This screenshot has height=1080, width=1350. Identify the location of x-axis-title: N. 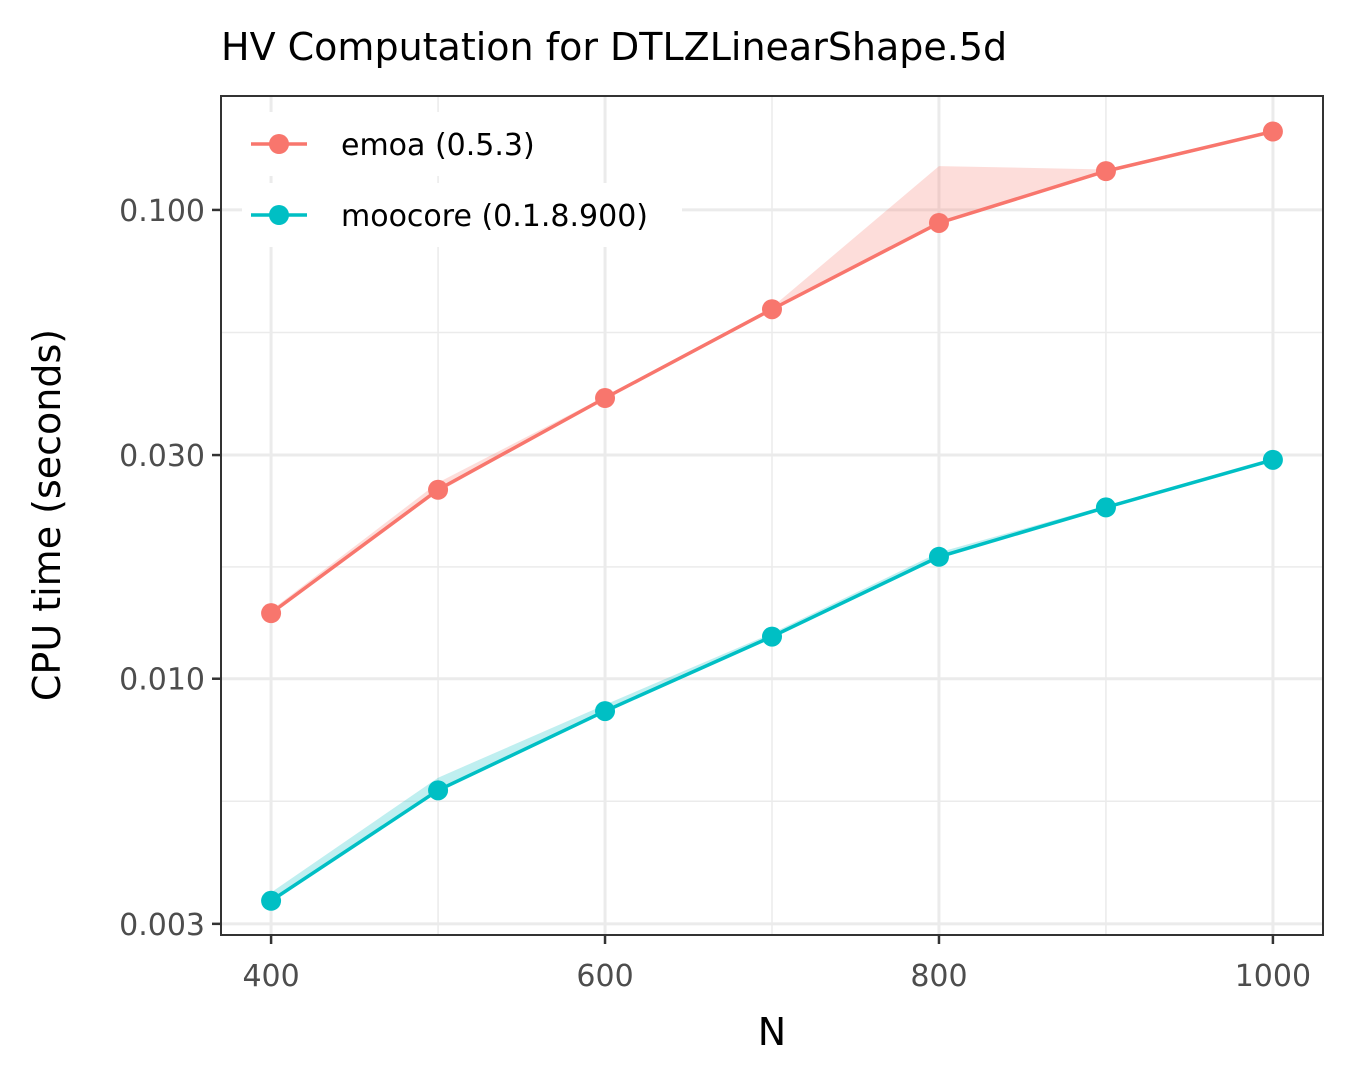
(772, 1032).